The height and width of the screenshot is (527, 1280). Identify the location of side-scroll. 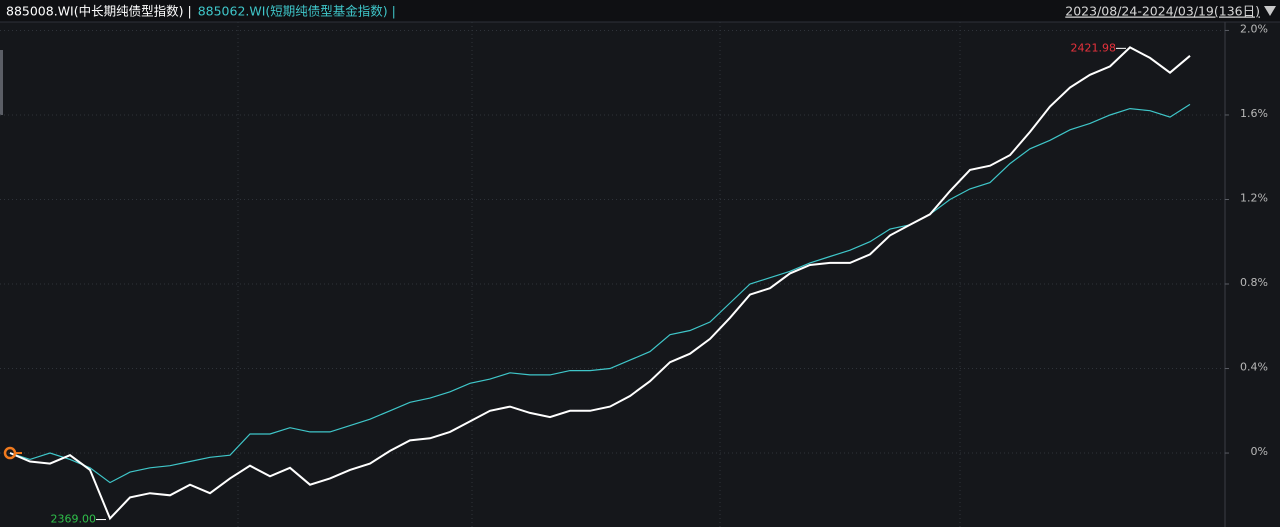
(1, 82).